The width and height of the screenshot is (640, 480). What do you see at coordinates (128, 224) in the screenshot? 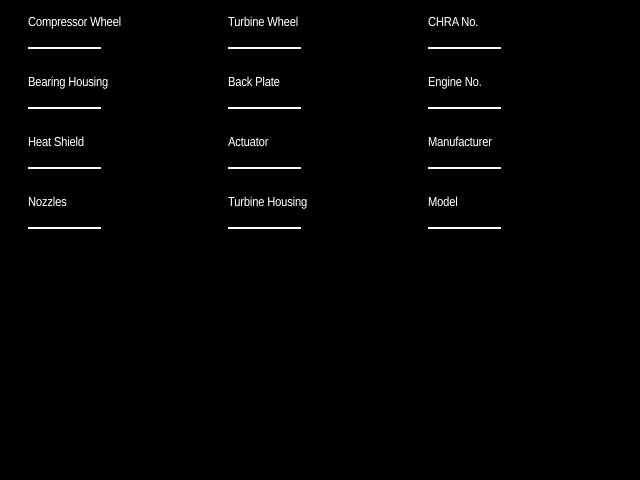
I see `field-group-nozzles: Nozzles` at bounding box center [128, 224].